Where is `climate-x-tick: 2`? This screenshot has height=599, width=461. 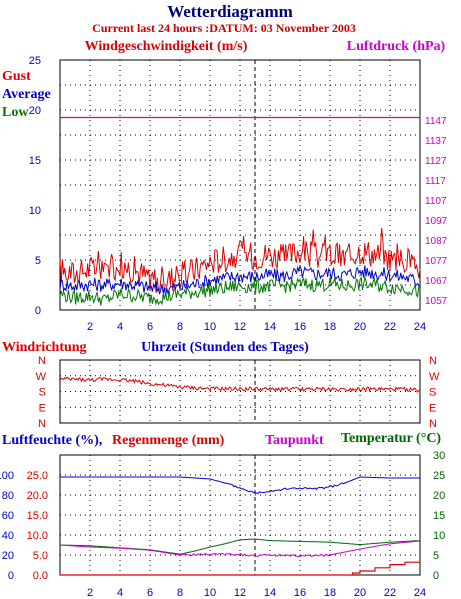 climate-x-tick: 2 is located at coordinates (90, 593).